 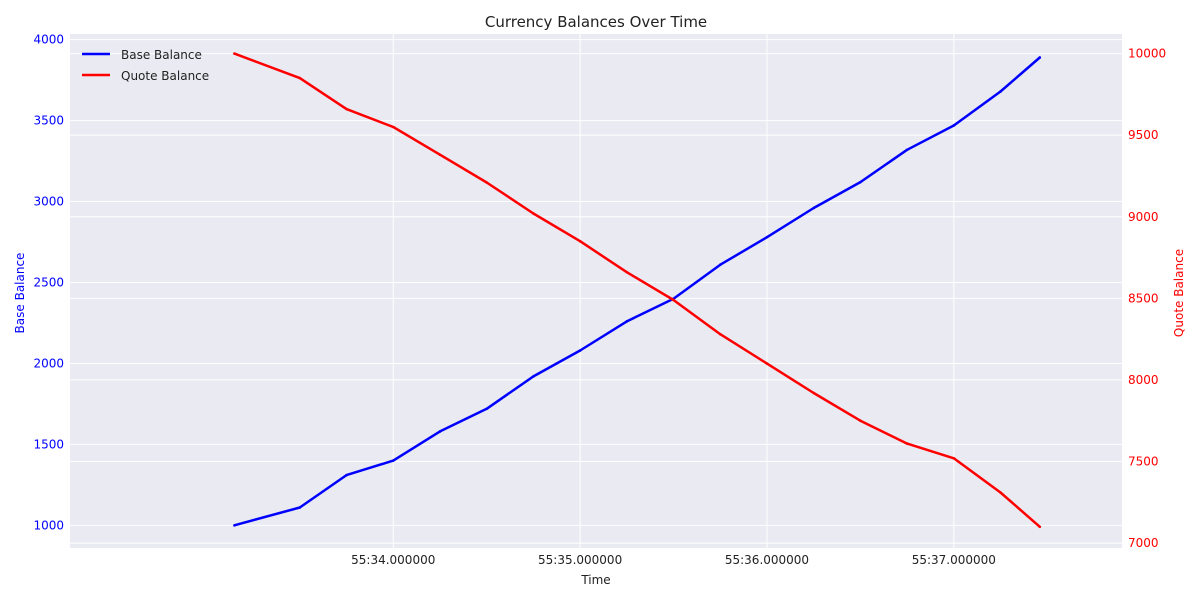 What do you see at coordinates (1143, 217) in the screenshot?
I see `y-right-tick-label: 9000` at bounding box center [1143, 217].